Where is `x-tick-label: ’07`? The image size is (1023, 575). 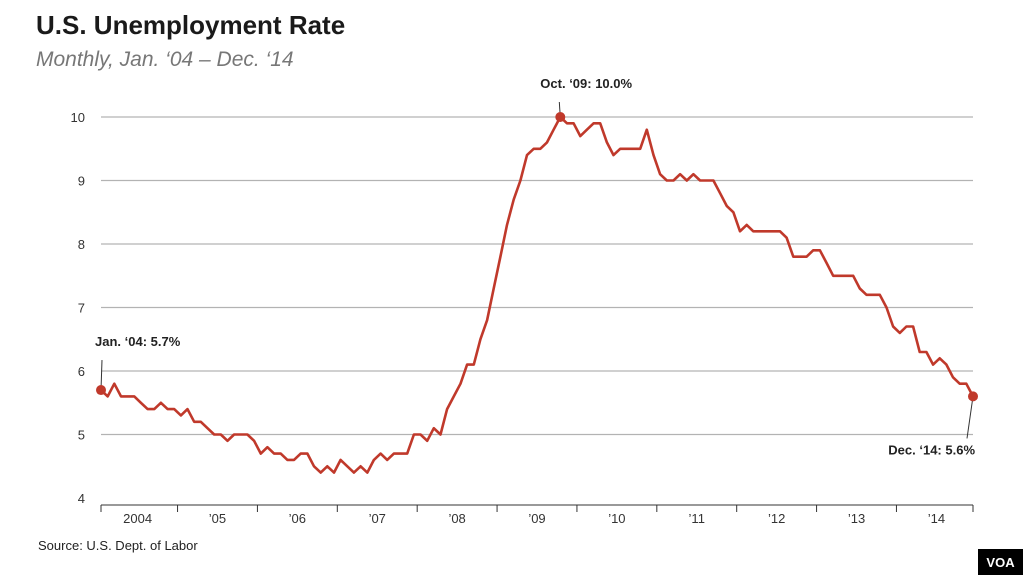
x-tick-label: ’07 is located at coordinates (377, 518).